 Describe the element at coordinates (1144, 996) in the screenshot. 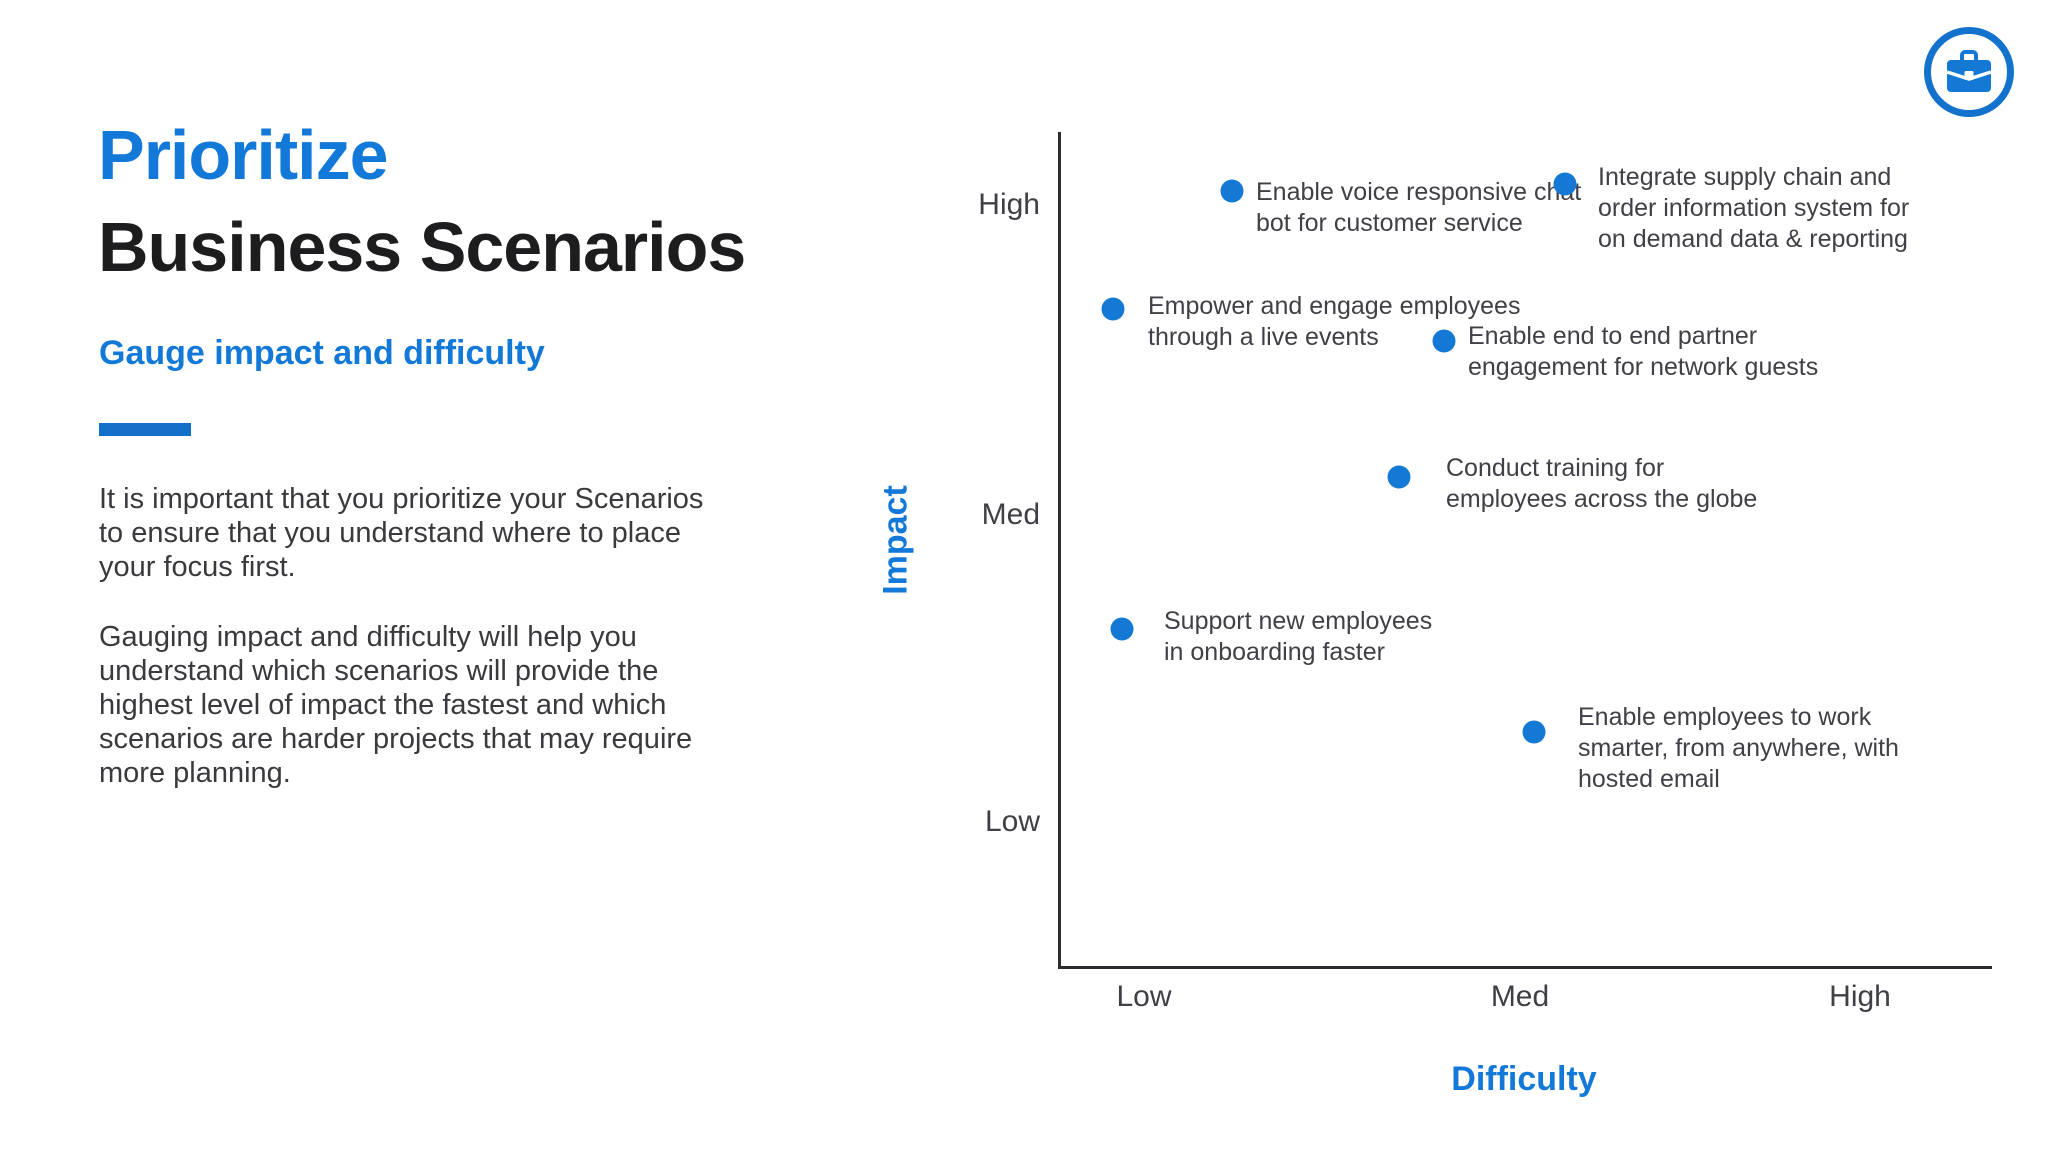

I see `x-tick-label: Low` at that location.